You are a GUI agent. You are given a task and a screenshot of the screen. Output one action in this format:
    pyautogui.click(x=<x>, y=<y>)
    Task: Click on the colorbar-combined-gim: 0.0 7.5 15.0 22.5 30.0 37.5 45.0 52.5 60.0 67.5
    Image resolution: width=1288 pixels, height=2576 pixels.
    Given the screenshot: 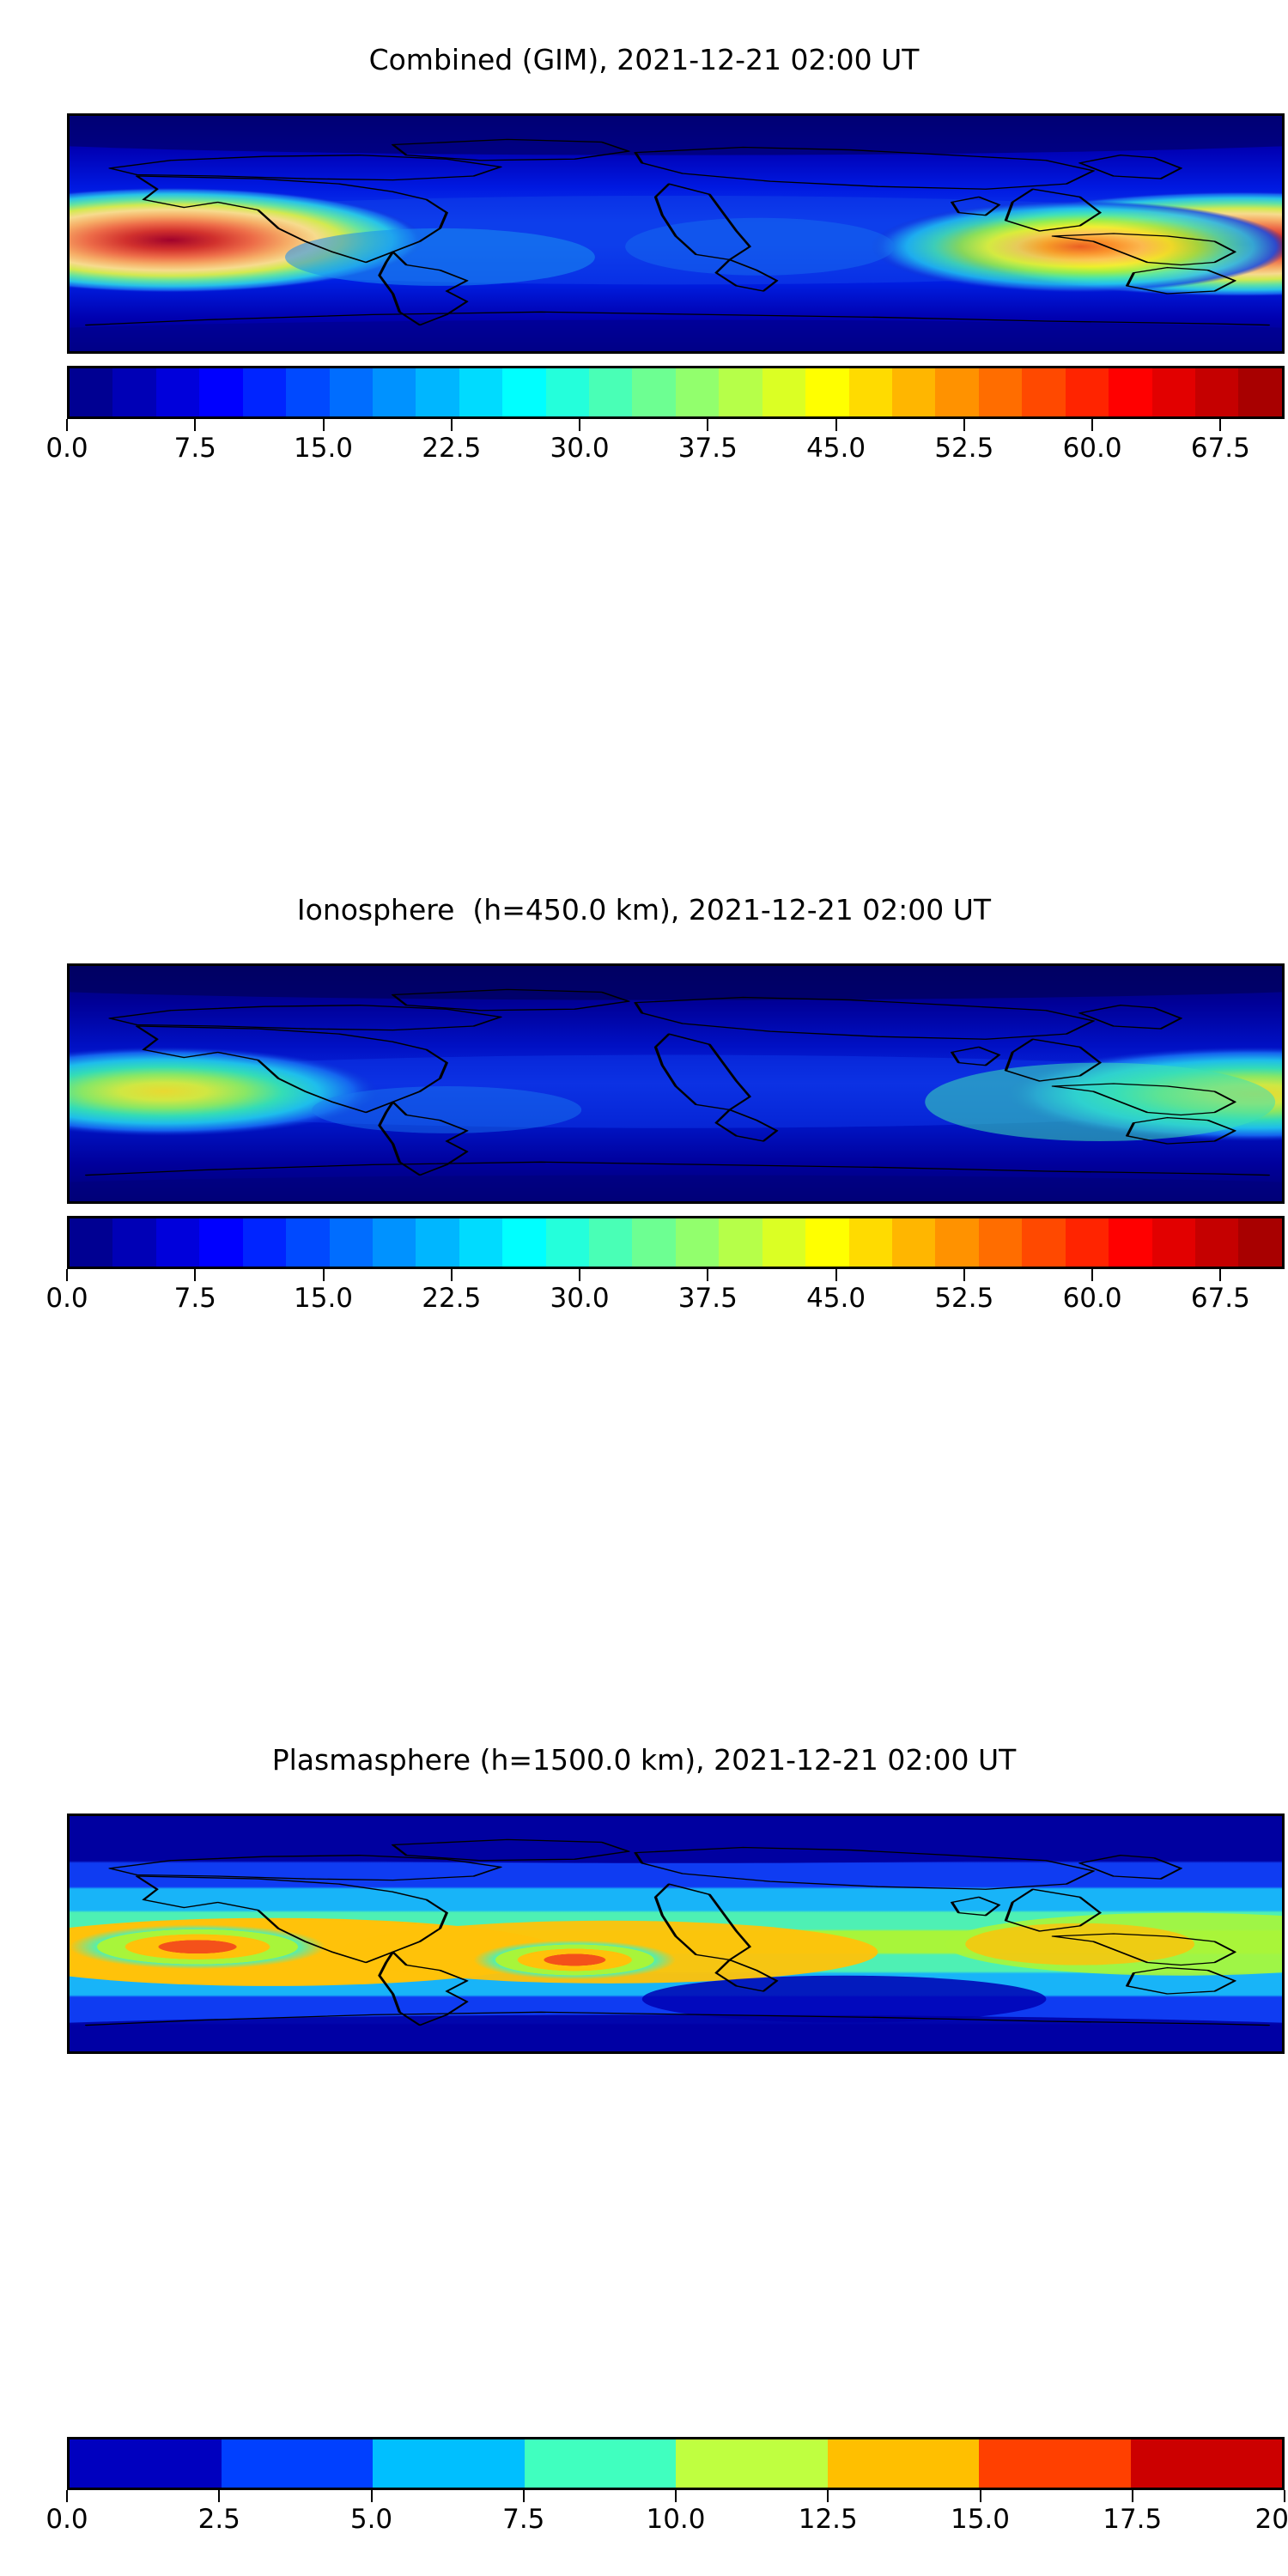 What is the action you would take?
    pyautogui.click(x=665, y=418)
    